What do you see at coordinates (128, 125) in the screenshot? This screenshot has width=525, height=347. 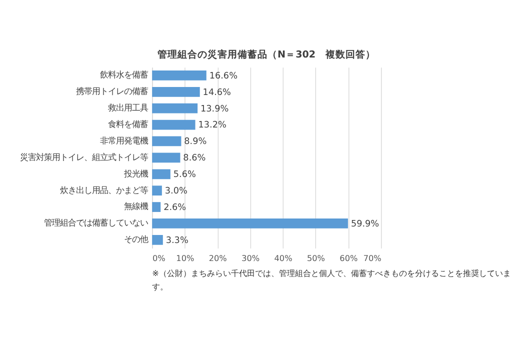 I see `y-tick-label: 食料を備蓄` at bounding box center [128, 125].